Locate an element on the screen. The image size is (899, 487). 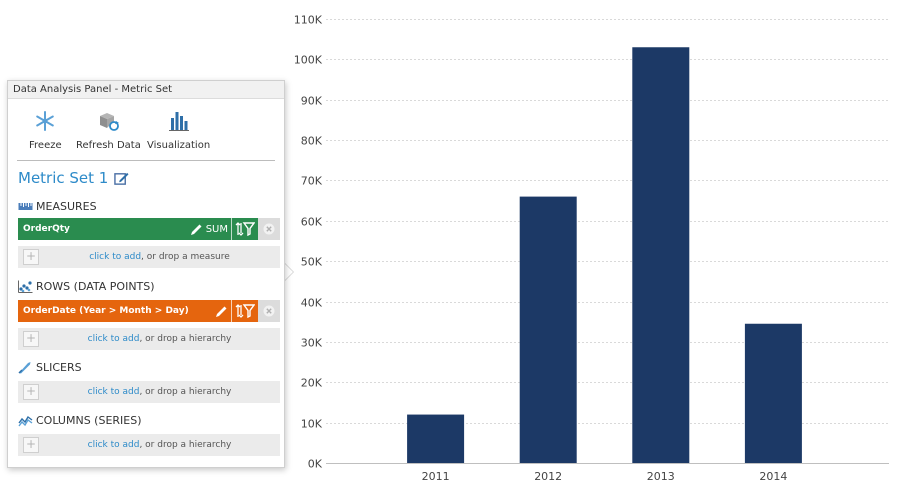
drop-row-text: , or drop a hierarchy is located at coordinates (185, 339).